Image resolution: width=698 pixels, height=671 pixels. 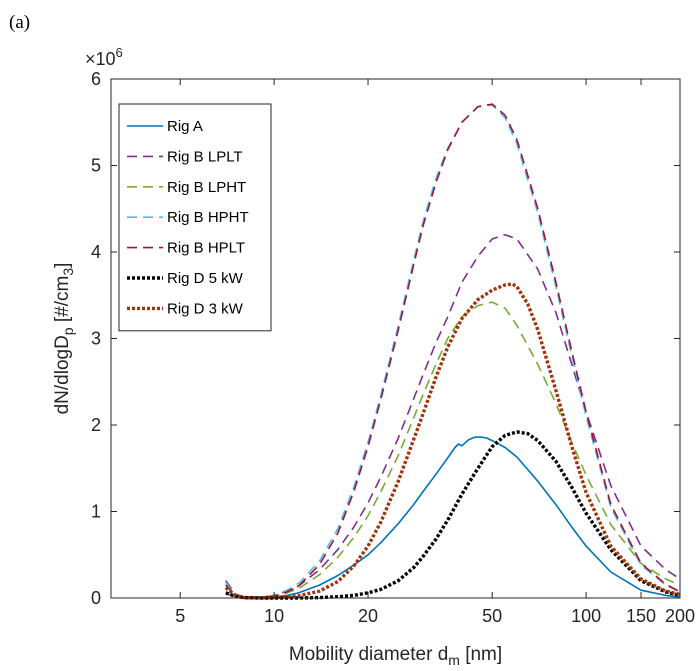 I want to click on x-tick-label: 100, so click(x=586, y=616).